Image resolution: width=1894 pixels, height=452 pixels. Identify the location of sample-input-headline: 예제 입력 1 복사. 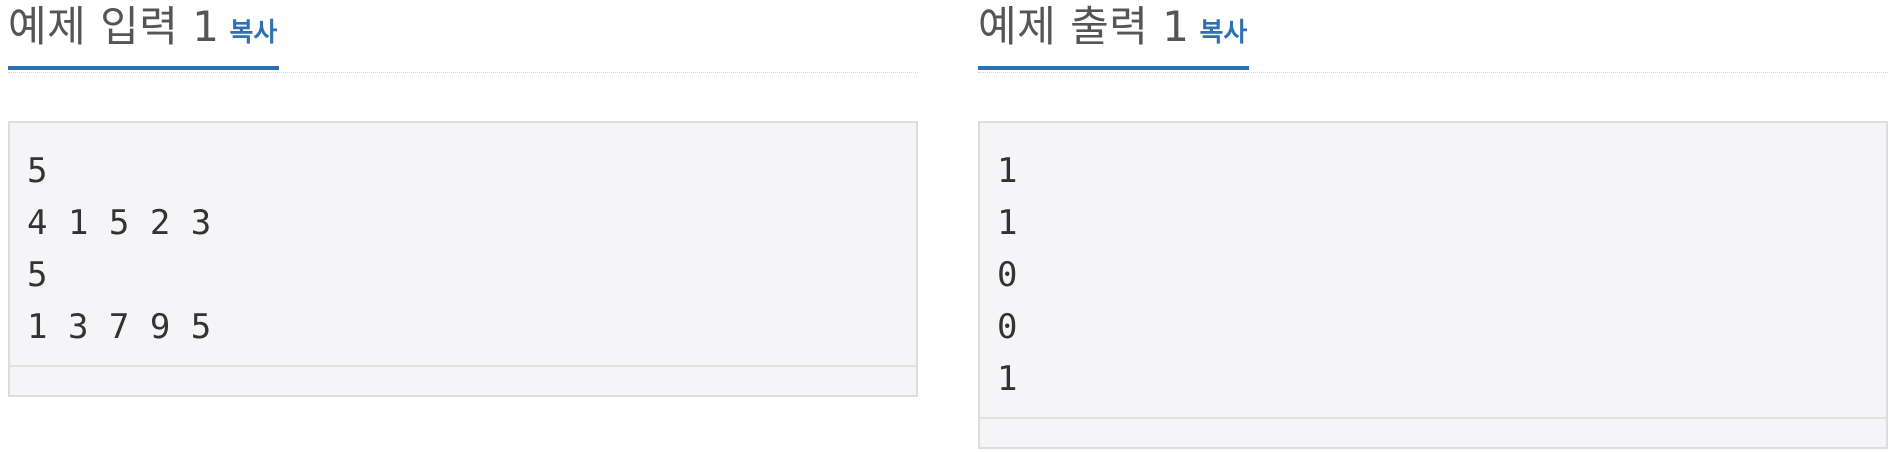
(463, 36).